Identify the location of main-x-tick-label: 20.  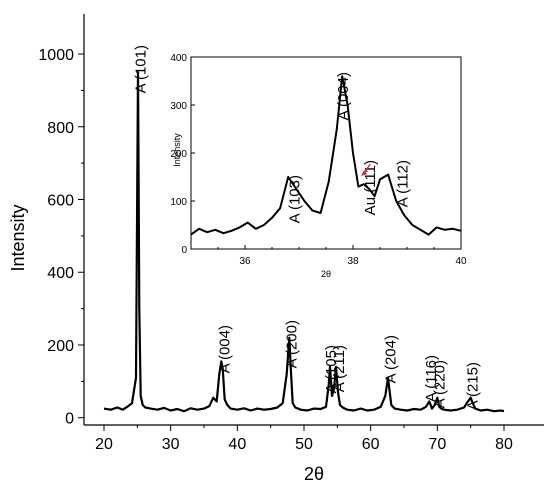
(104, 444).